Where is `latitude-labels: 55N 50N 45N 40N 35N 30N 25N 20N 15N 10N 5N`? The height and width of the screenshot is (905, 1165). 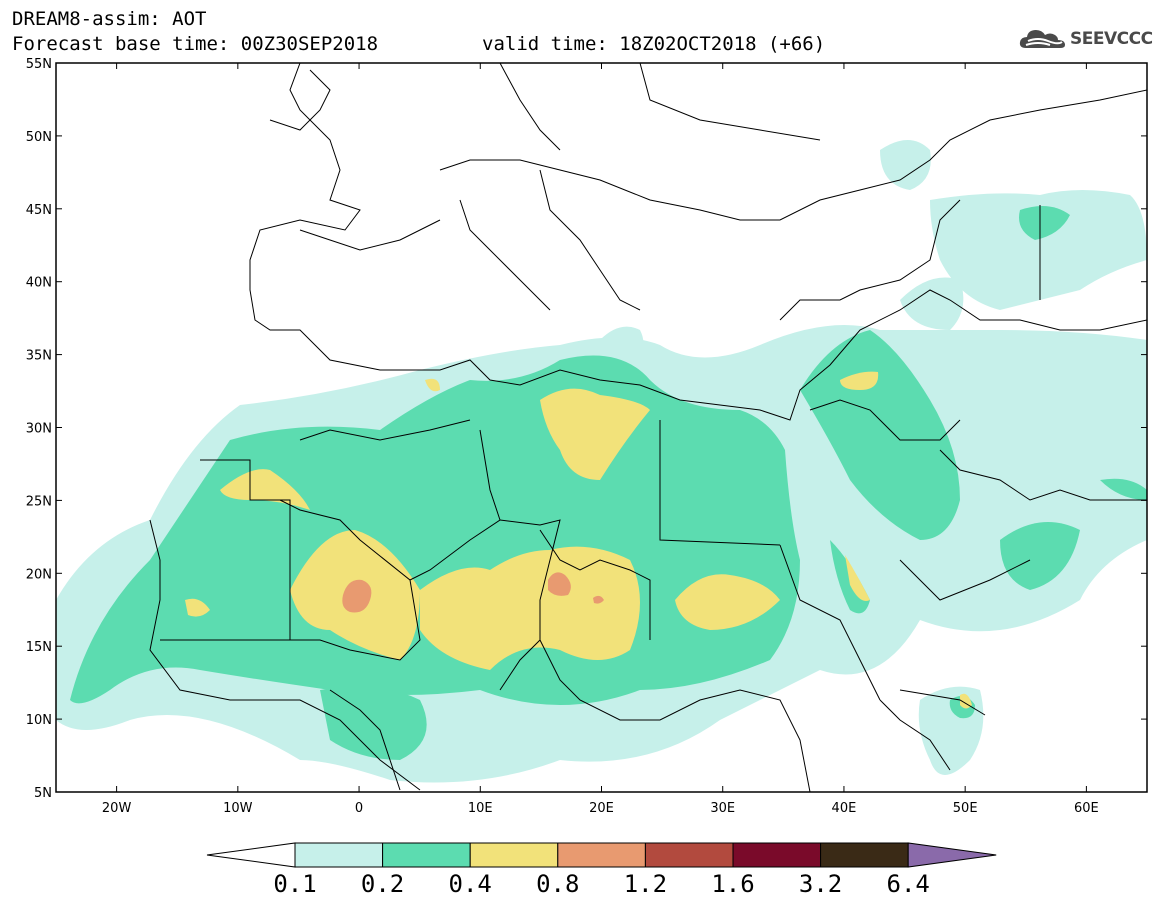
latitude-labels: 55N 50N 45N 40N 35N 30N 25N 20N 15N 10N 5N is located at coordinates (39, 429).